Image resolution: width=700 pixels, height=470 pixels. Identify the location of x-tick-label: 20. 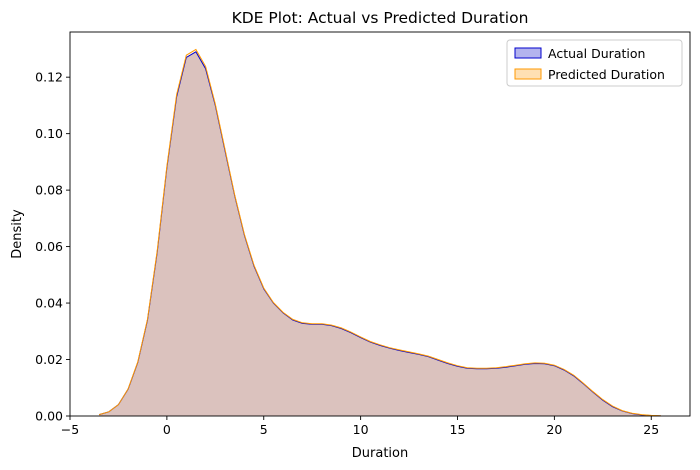
(554, 429).